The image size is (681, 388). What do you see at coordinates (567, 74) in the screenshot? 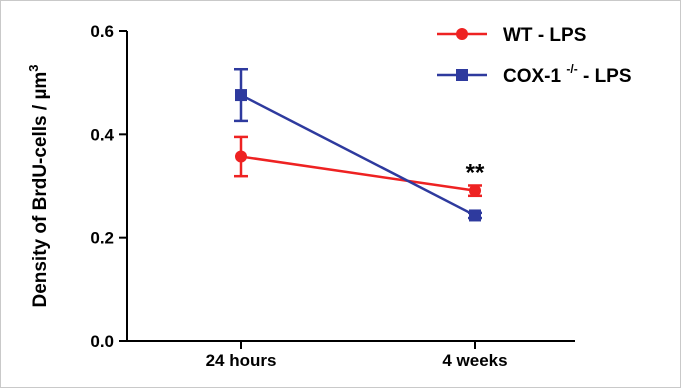
I see `legend-label: COX-1 -/- - LPS` at bounding box center [567, 74].